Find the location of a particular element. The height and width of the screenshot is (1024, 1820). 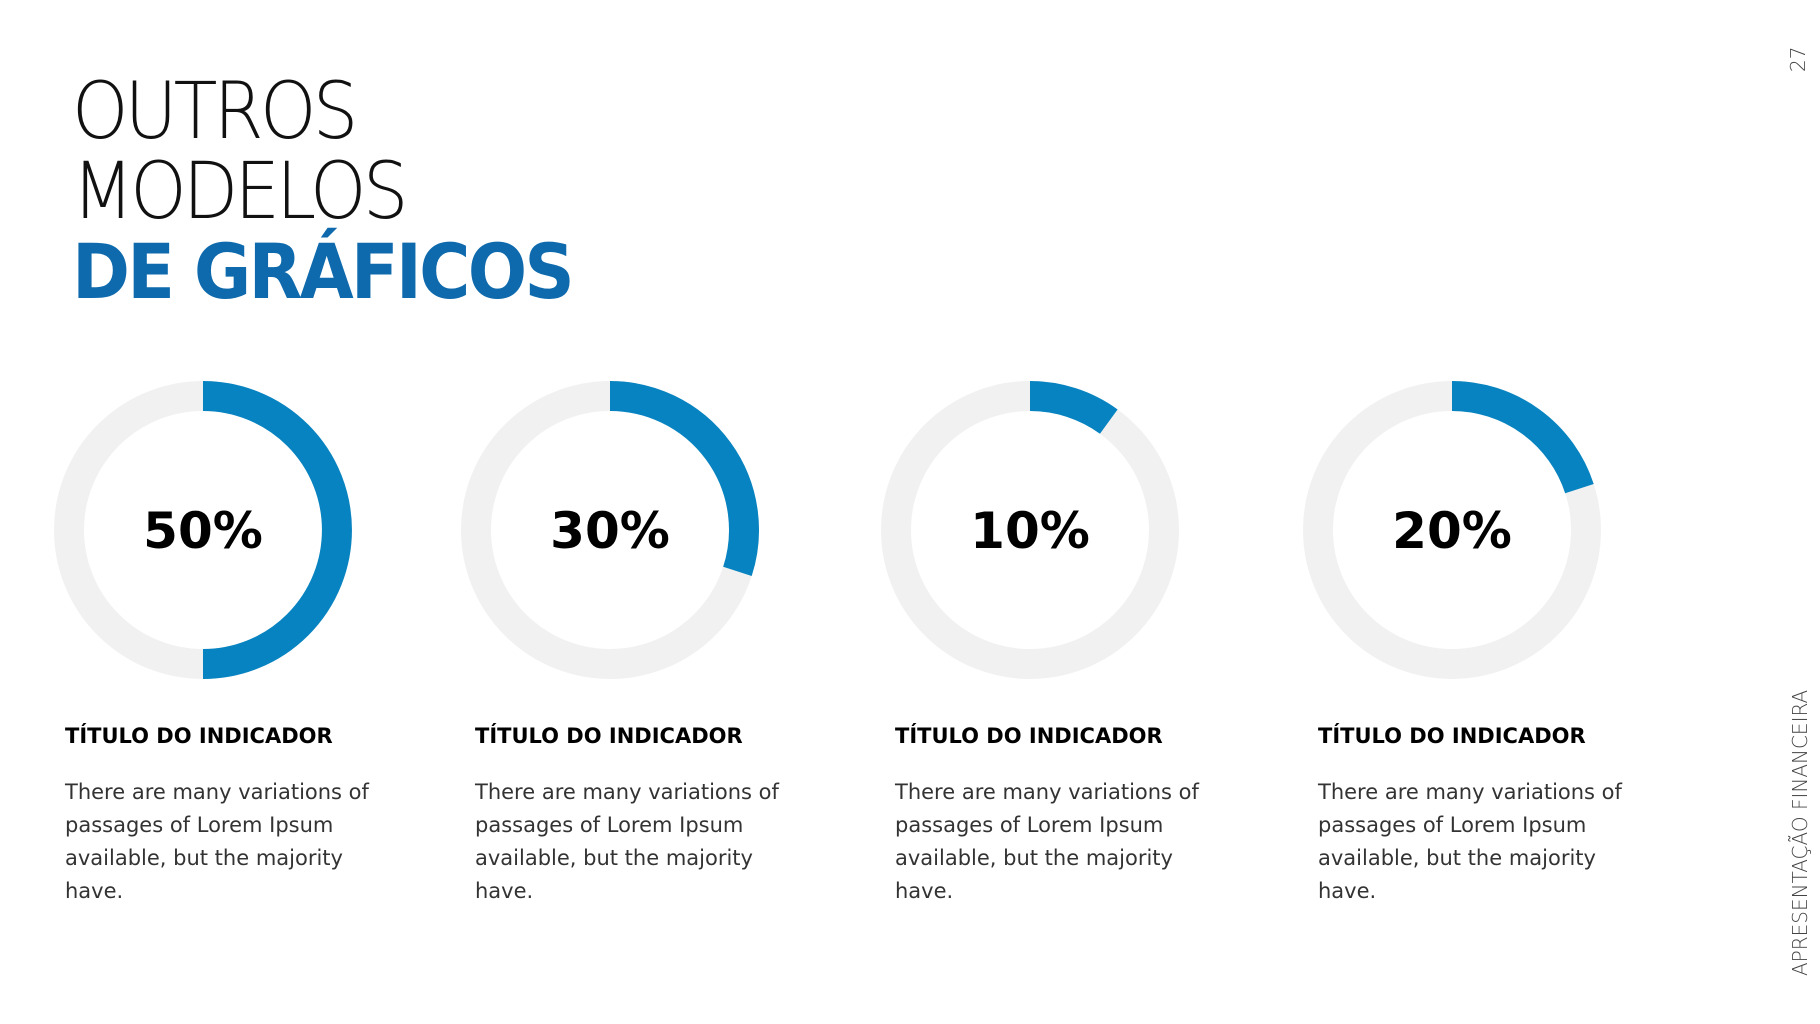

donut-value-label: 20% is located at coordinates (1452, 531).